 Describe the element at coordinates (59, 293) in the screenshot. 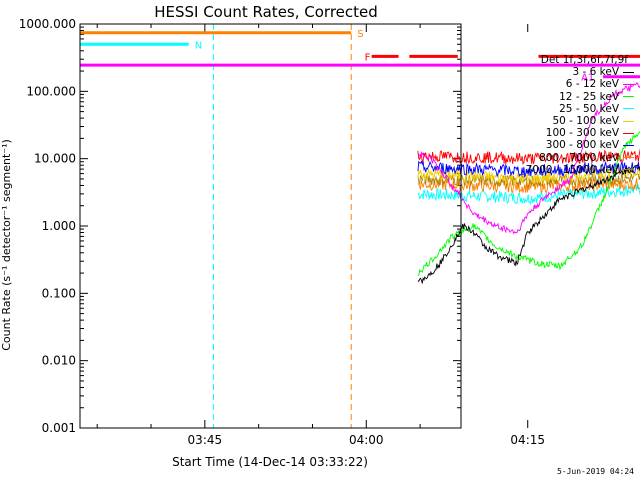

I see `y-tick-label: 0.100` at that location.